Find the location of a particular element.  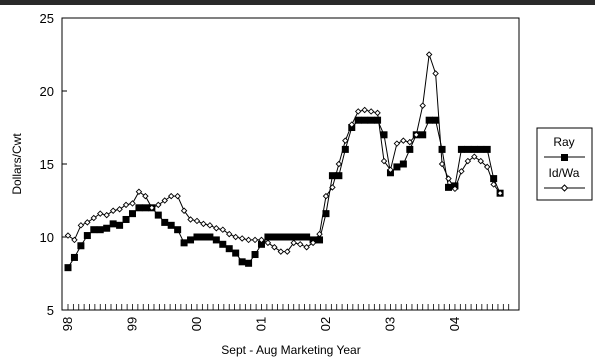

x-tick-label: 00 is located at coordinates (196, 324).